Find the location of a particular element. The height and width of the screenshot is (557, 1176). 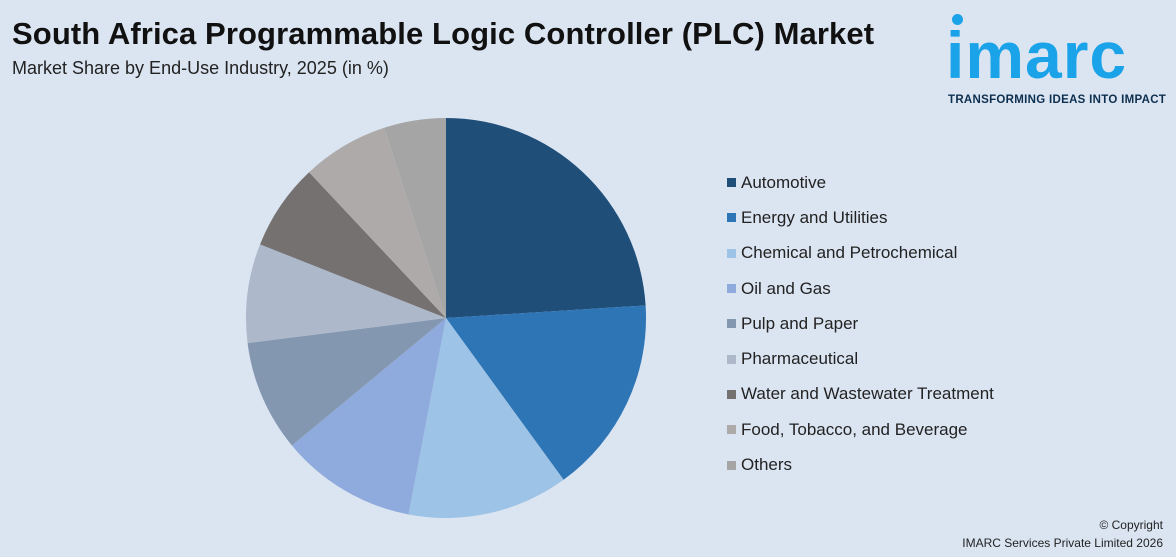

legend-item: Water and Wastewater Treatment is located at coordinates (860, 394).